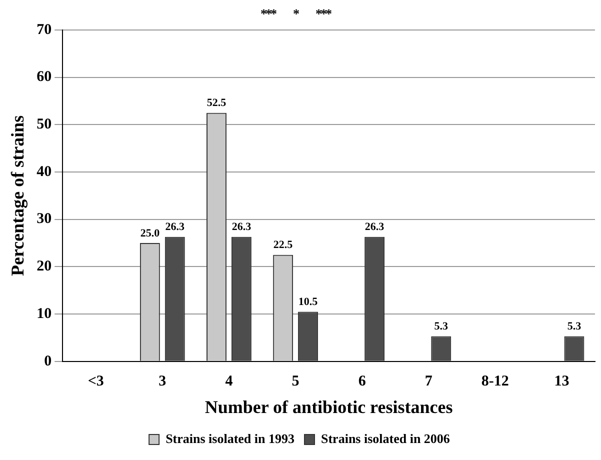 The image size is (601, 460). What do you see at coordinates (44, 314) in the screenshot?
I see `y-tick-label: 10` at bounding box center [44, 314].